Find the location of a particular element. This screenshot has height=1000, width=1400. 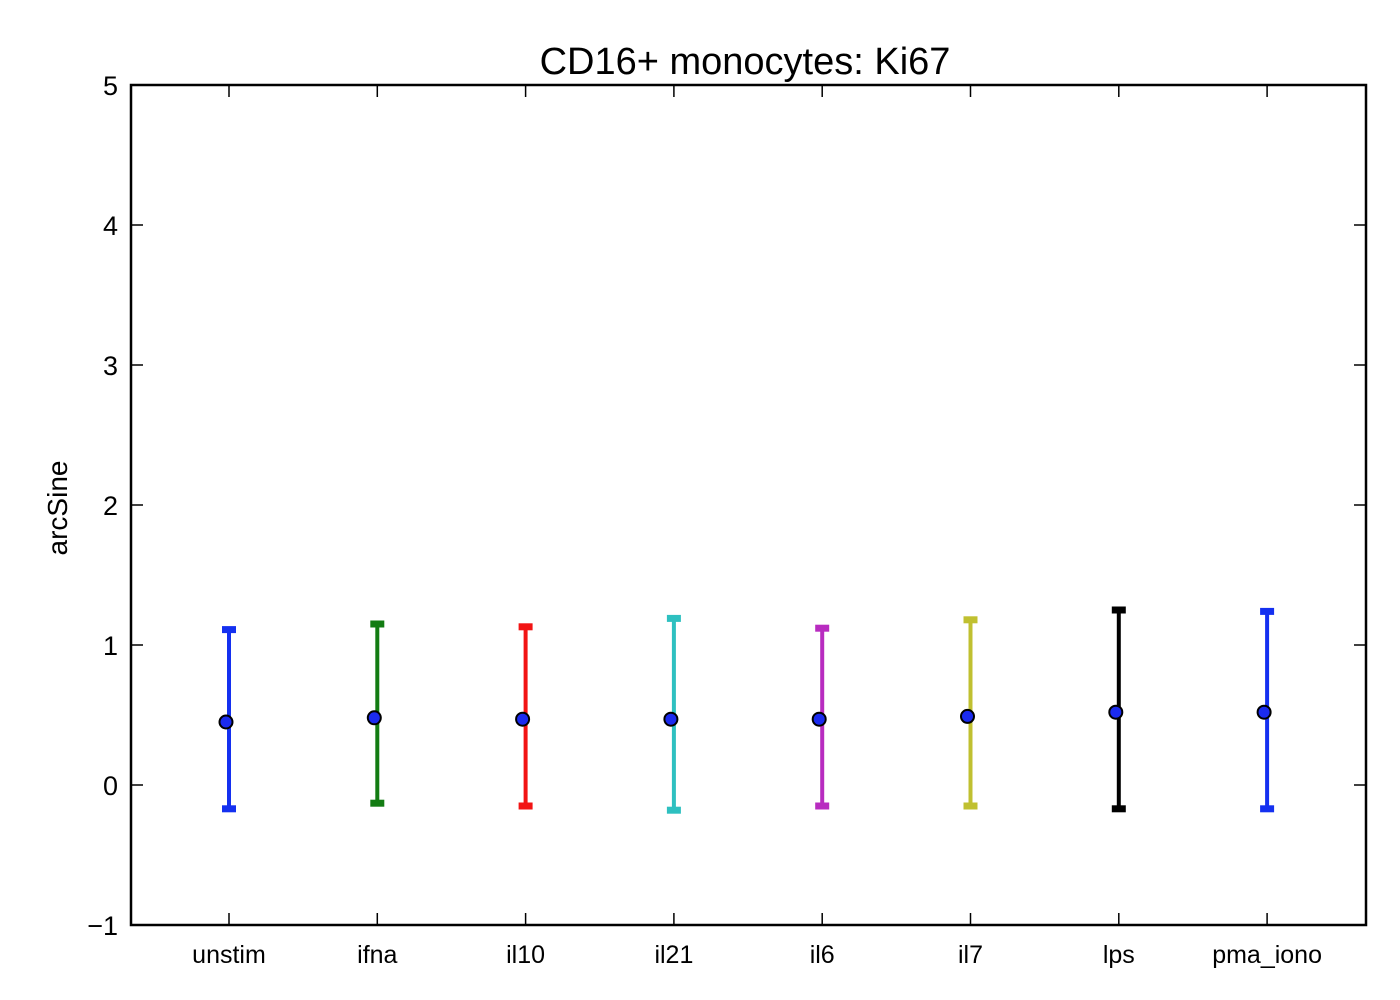

mean-point-ifna is located at coordinates (374, 718).